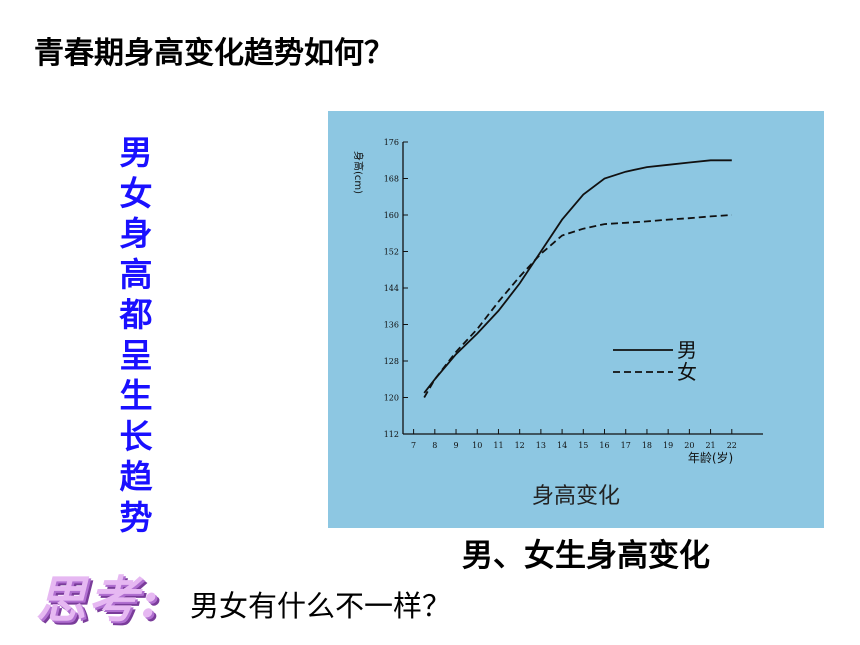  I want to click on x-axis-label: 年龄(岁), so click(710, 457).